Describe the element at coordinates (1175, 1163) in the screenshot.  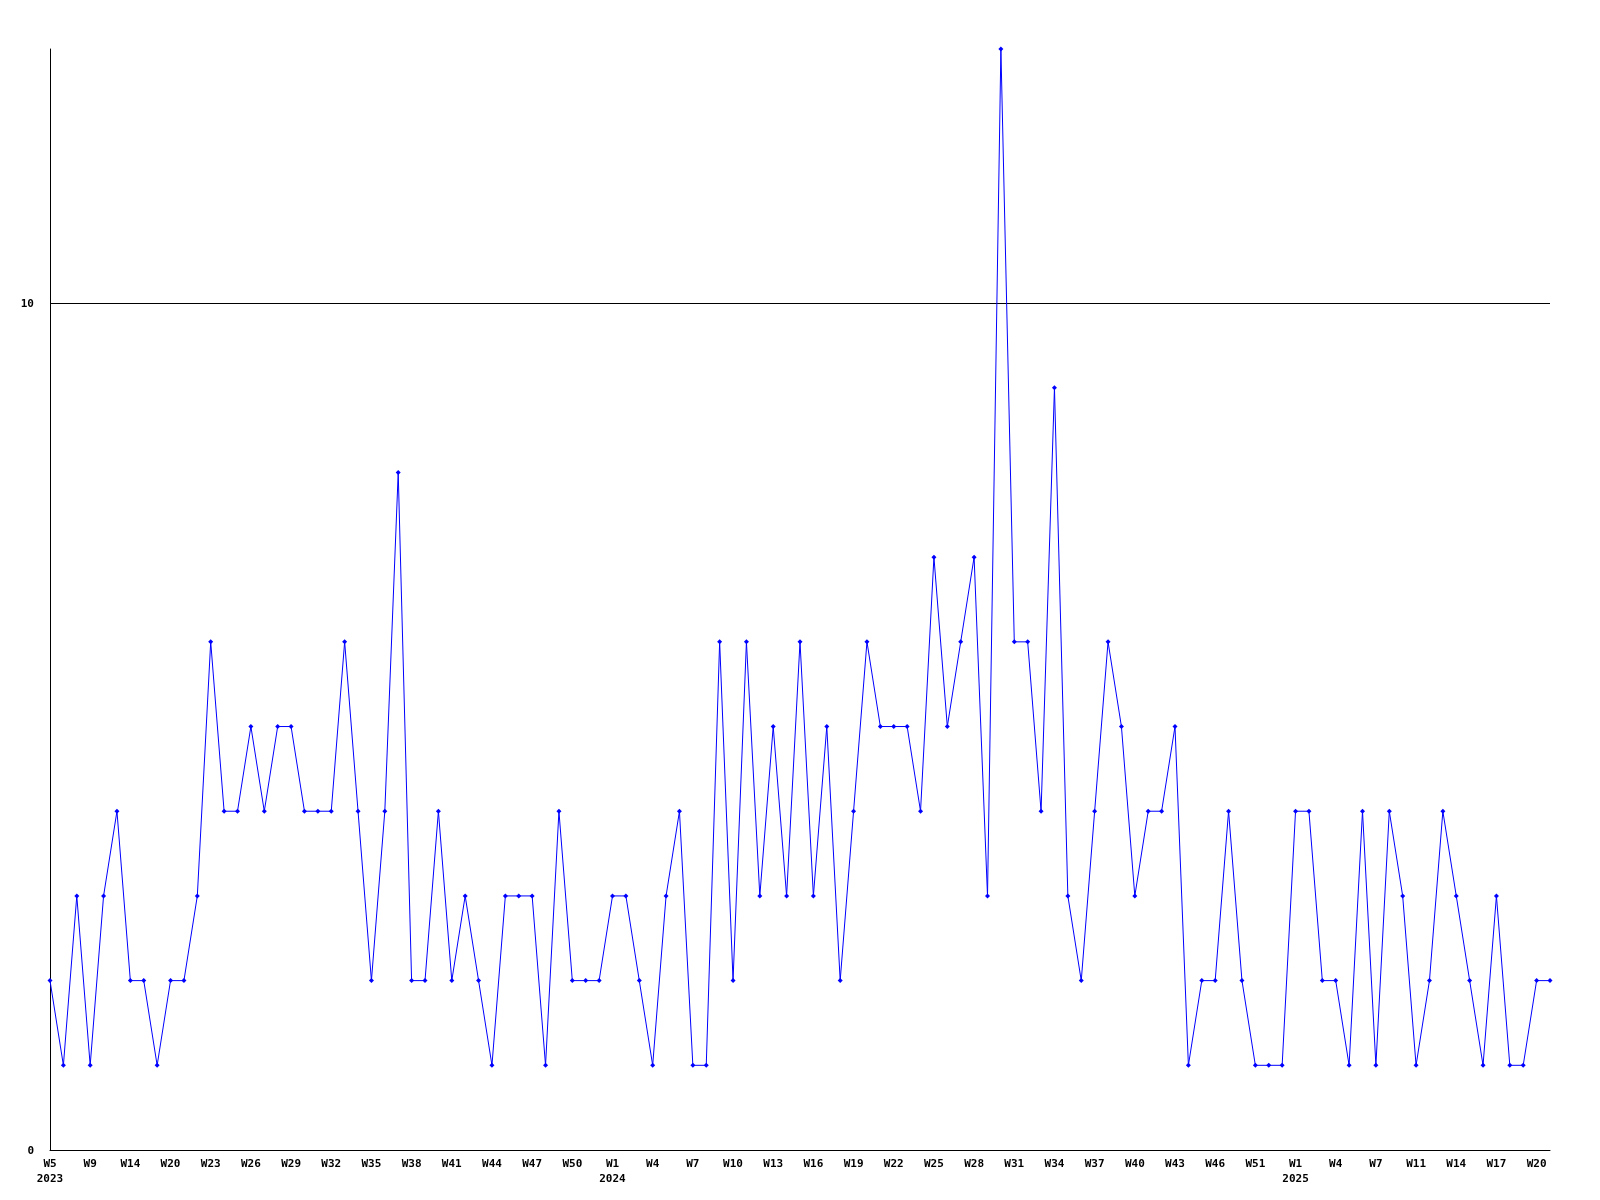
I see `x-tick-label: W43` at that location.